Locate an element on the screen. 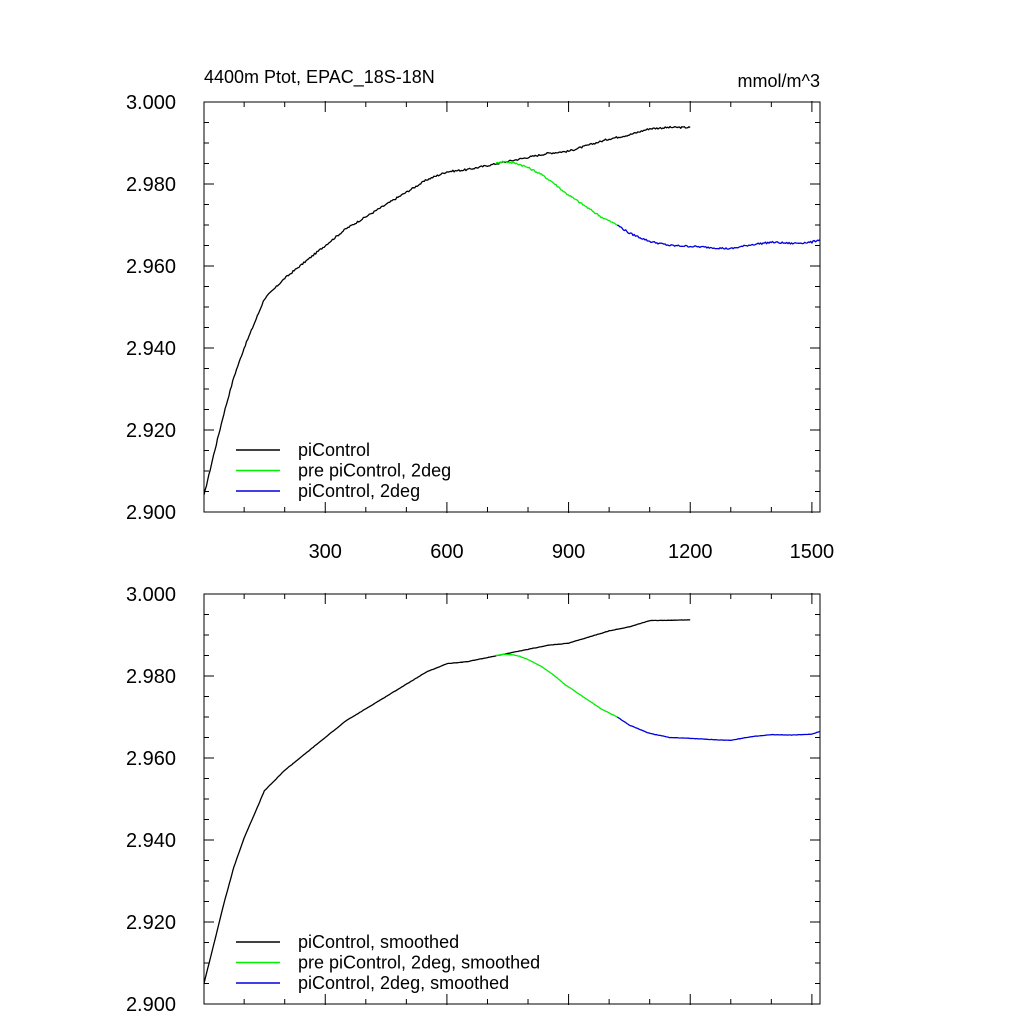  legend-label: piControl, 2deg is located at coordinates (359, 491).